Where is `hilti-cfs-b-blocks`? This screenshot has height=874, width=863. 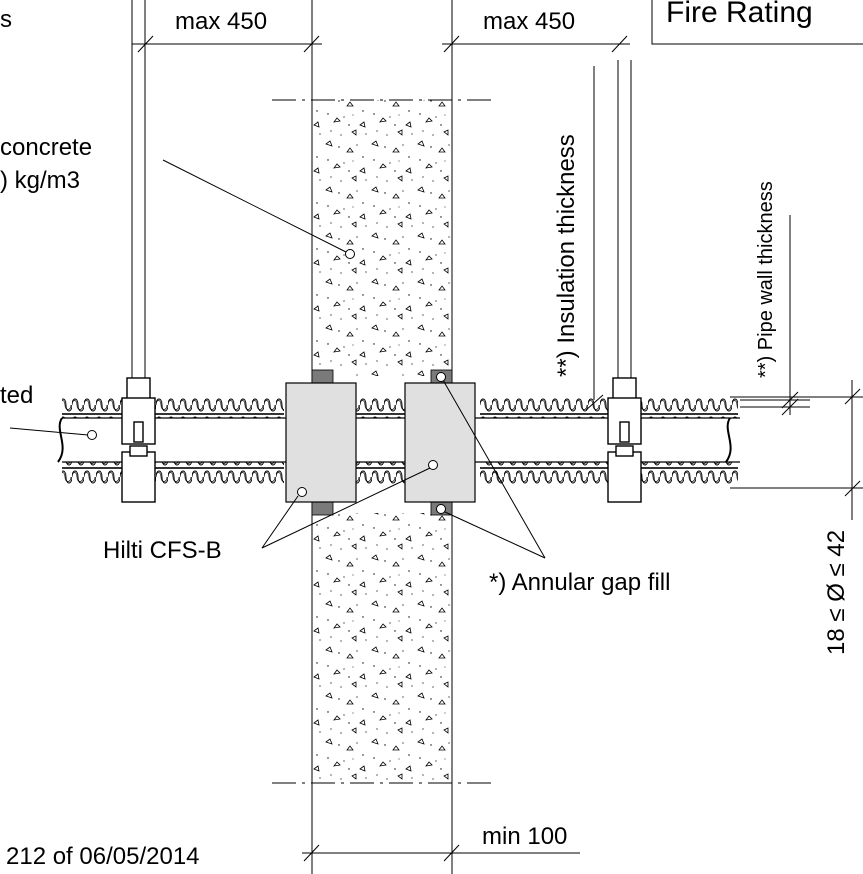 hilti-cfs-b-blocks is located at coordinates (380, 442).